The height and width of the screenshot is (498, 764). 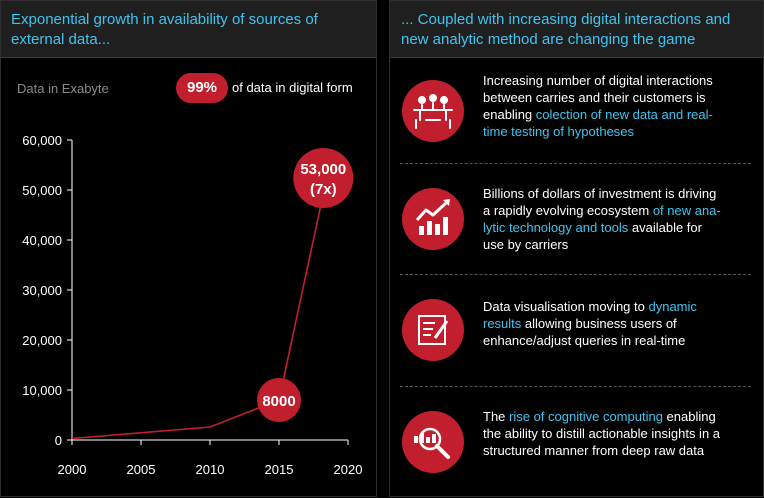 I want to click on y-tick-label: 30,000, so click(x=42, y=290).